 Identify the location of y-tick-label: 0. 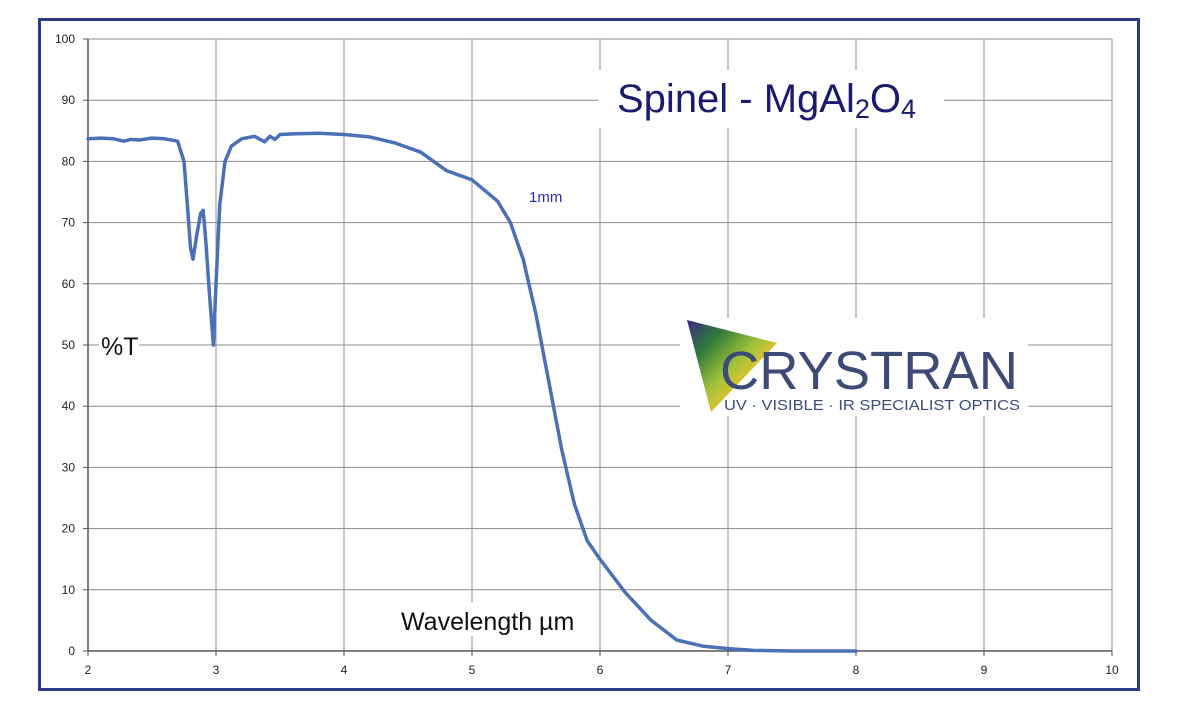
(71, 651).